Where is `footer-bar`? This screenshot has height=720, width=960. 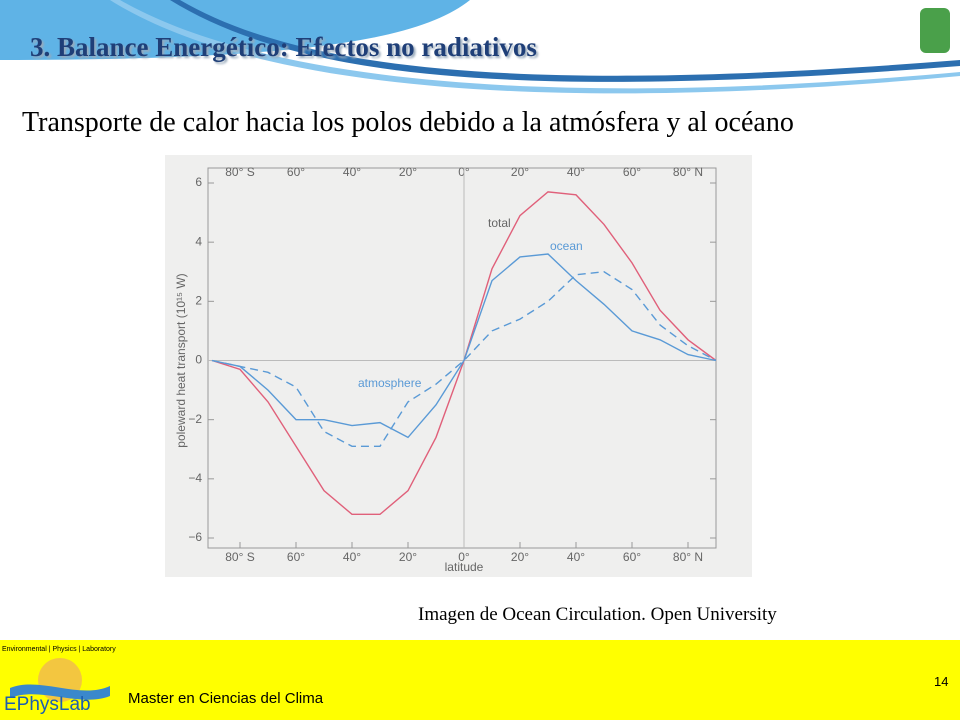 footer-bar is located at coordinates (480, 680).